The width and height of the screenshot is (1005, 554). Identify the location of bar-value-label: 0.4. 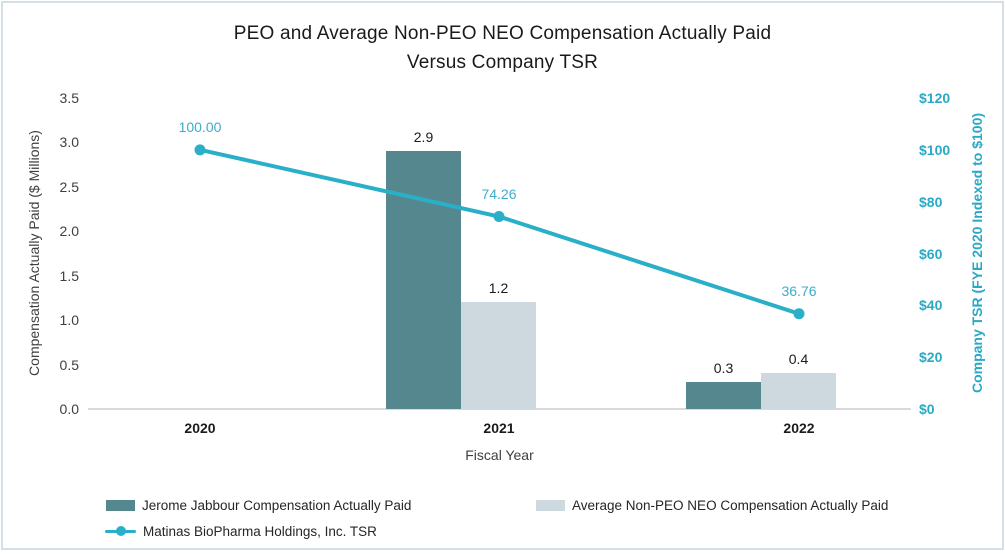
(799, 359).